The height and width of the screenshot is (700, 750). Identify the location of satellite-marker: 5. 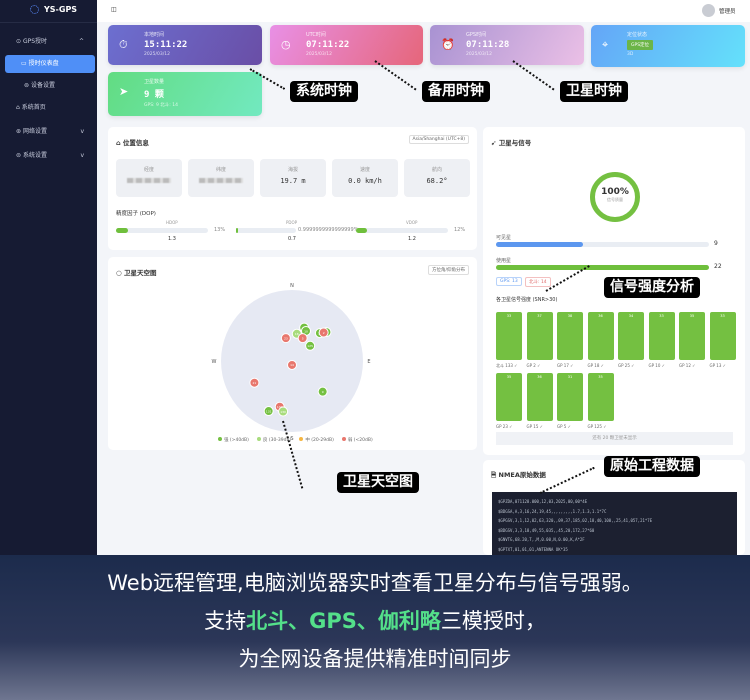
(302, 338).